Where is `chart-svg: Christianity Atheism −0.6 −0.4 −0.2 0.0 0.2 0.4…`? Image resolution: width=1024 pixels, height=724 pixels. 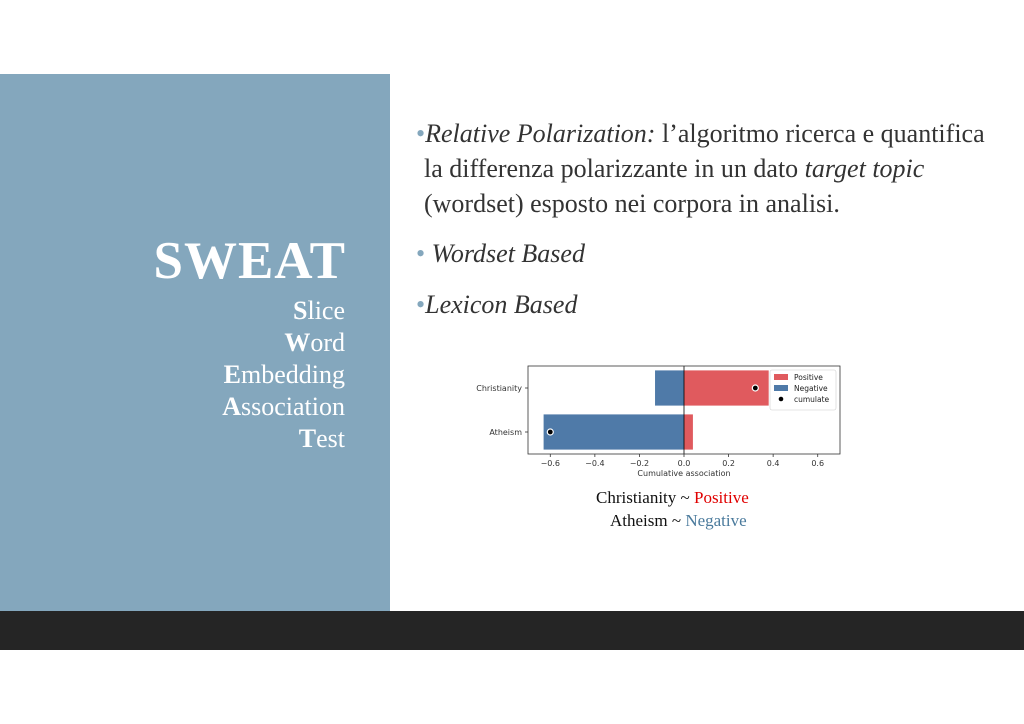 chart-svg: Christianity Atheism −0.6 −0.4 −0.2 0.0 0.2 0.4… is located at coordinates (658, 421).